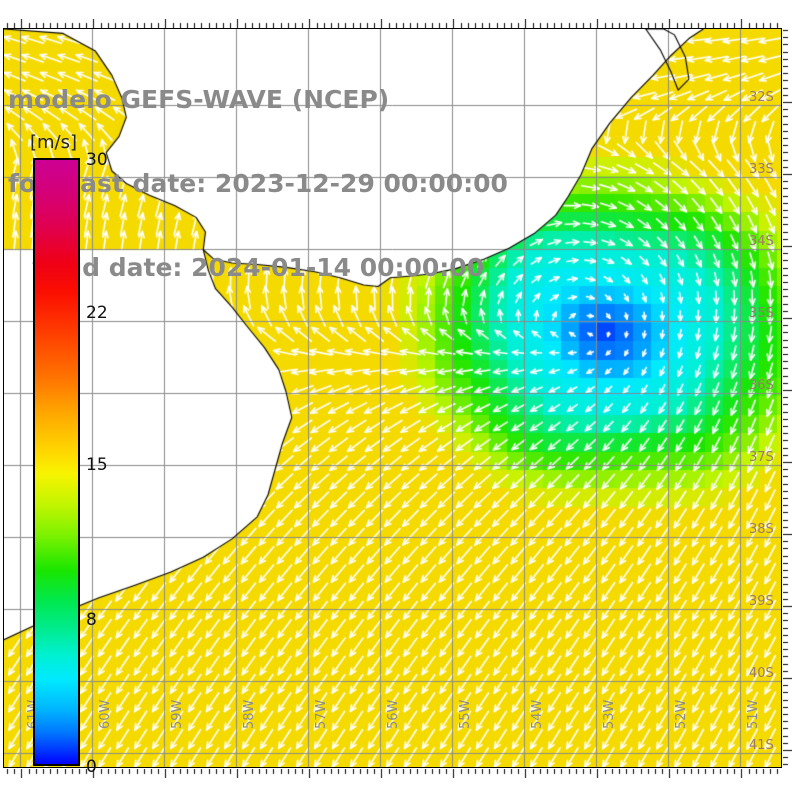  What do you see at coordinates (761, 169) in the screenshot?
I see `lat-label-33S: 33S` at bounding box center [761, 169].